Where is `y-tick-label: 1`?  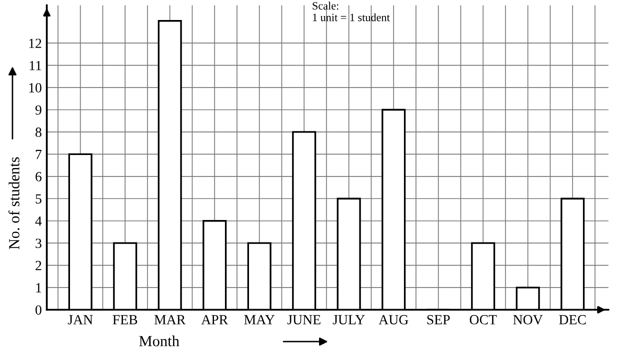
y-tick-label: 1 is located at coordinates (39, 287).